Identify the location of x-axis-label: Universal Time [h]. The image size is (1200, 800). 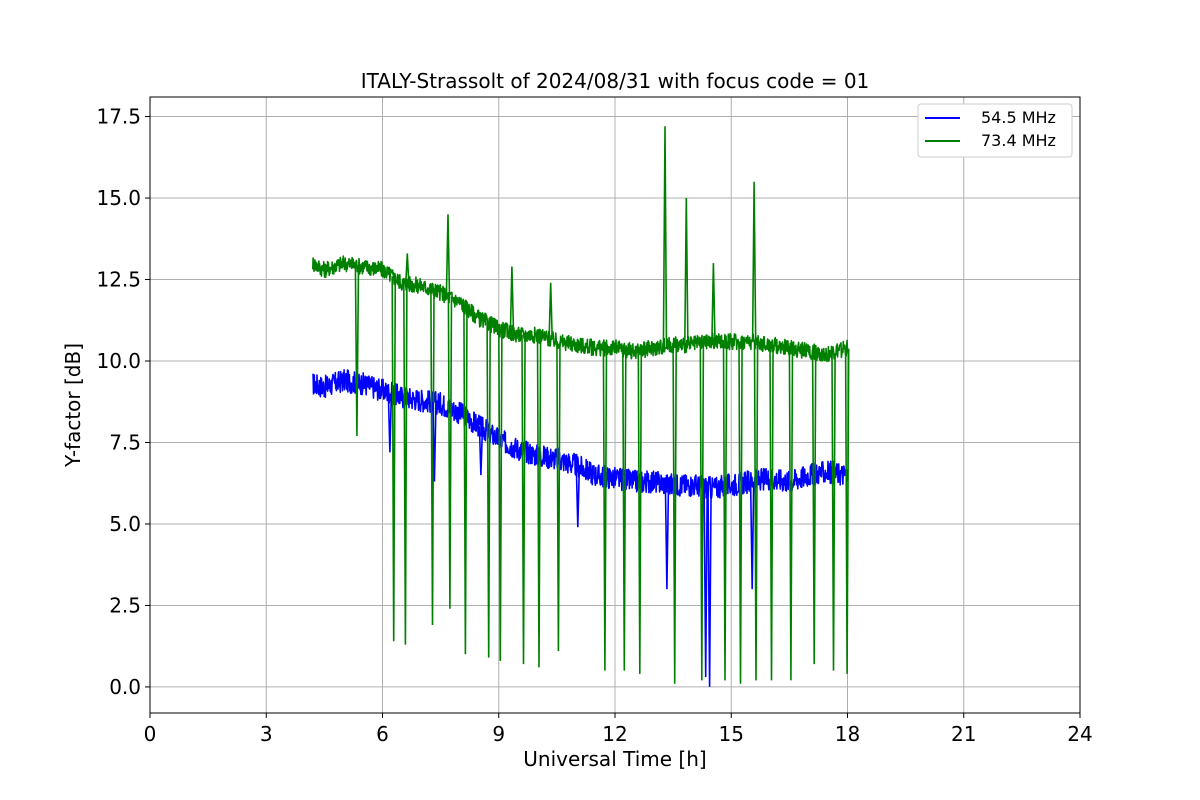
(614, 759).